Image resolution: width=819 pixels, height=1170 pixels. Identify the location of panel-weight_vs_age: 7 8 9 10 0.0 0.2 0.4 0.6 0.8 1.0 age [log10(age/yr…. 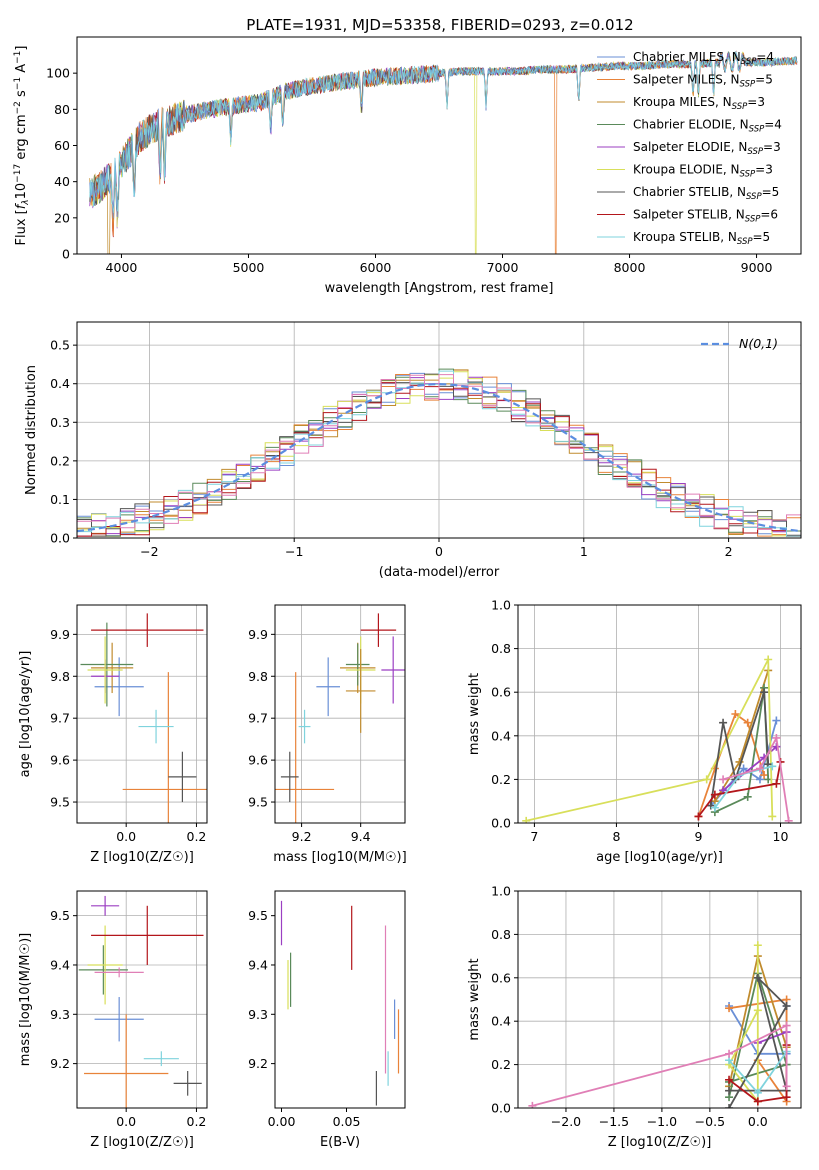
(634, 731).